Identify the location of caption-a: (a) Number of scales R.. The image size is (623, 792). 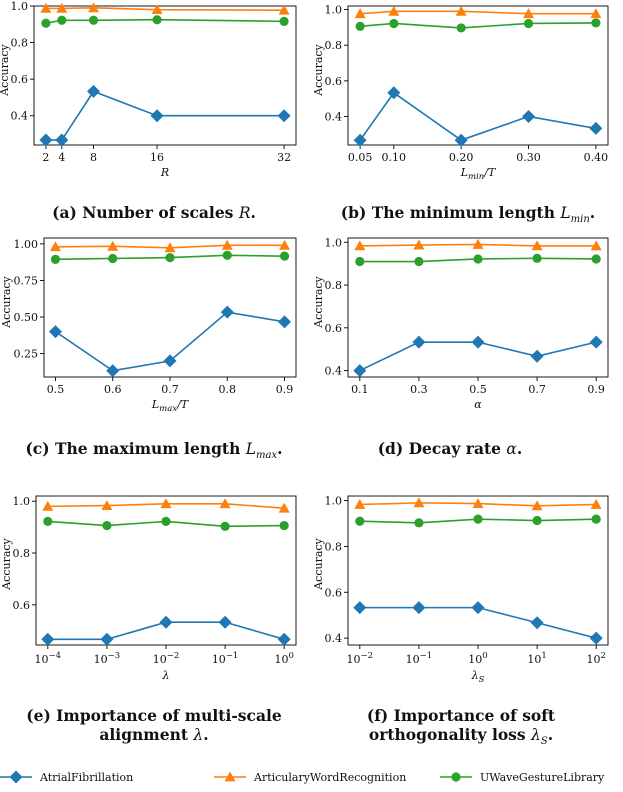
(154, 212).